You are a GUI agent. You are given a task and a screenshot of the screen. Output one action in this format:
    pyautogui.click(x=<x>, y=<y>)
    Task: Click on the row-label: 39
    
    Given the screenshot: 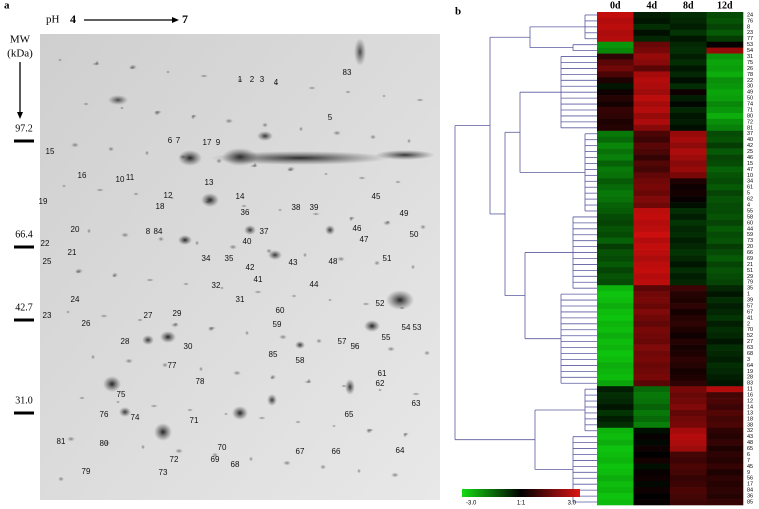 What is the action you would take?
    pyautogui.click(x=750, y=301)
    